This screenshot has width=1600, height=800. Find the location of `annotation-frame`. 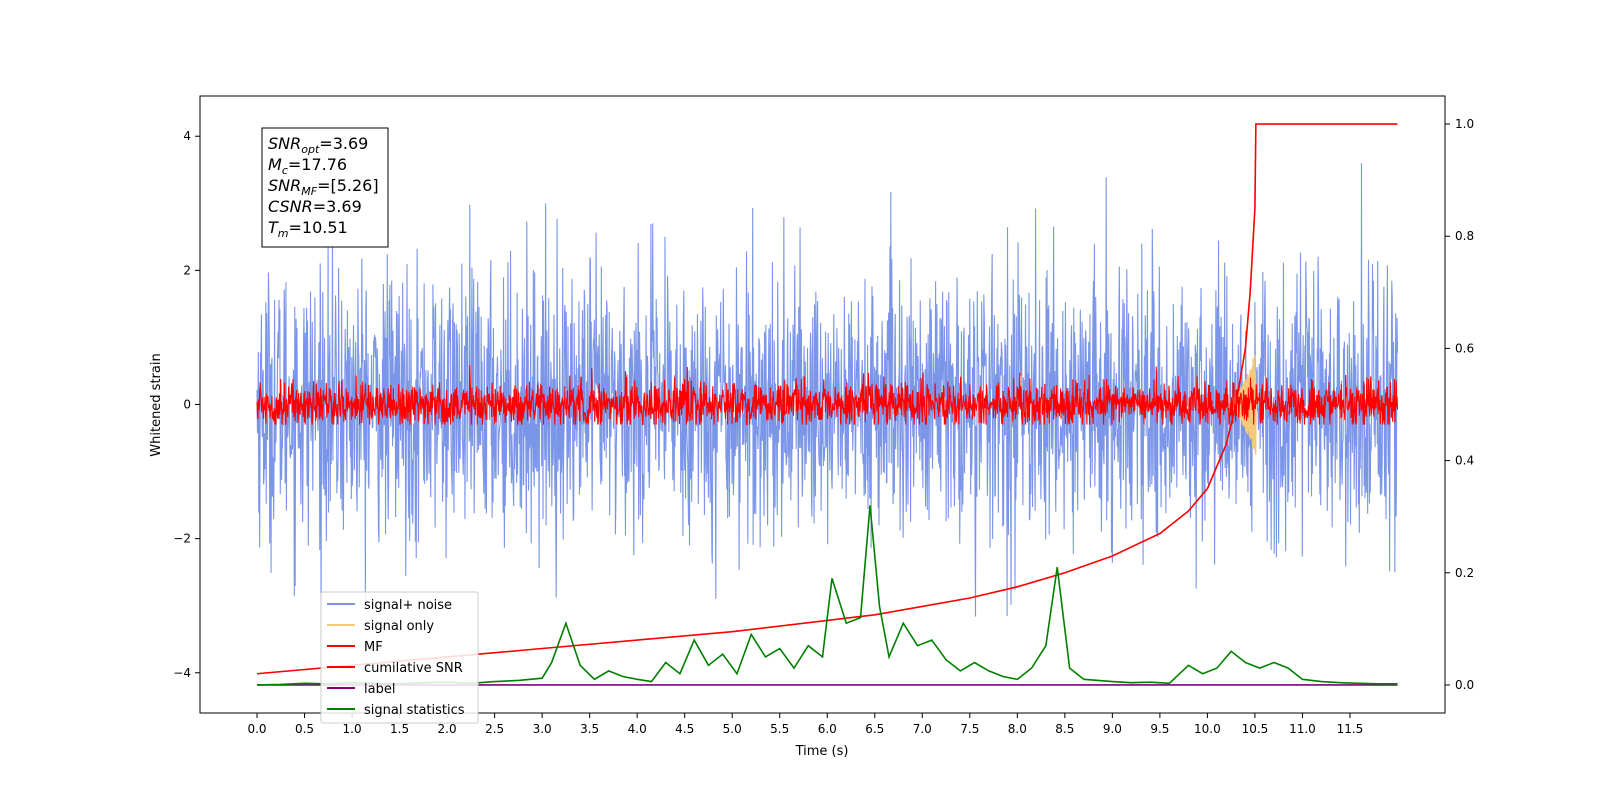

annotation-frame is located at coordinates (325, 187).